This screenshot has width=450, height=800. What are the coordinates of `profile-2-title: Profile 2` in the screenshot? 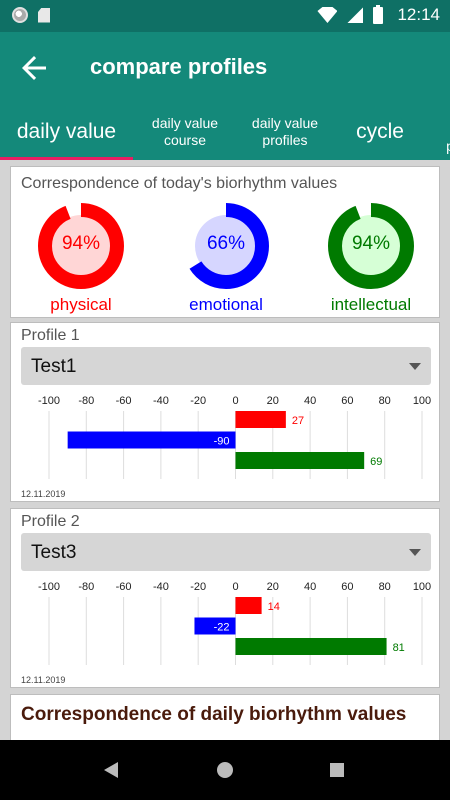 It's located at (50, 521).